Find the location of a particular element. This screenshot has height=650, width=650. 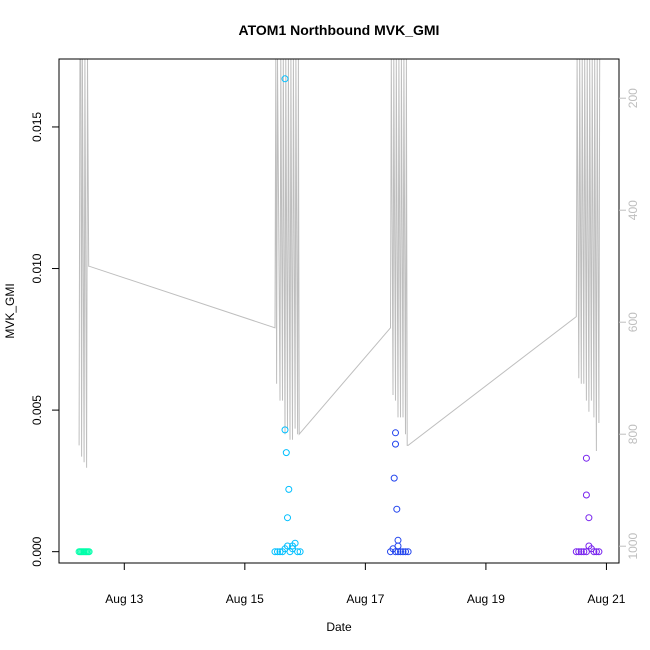

y-tick-label: 0.005 is located at coordinates (37, 410).